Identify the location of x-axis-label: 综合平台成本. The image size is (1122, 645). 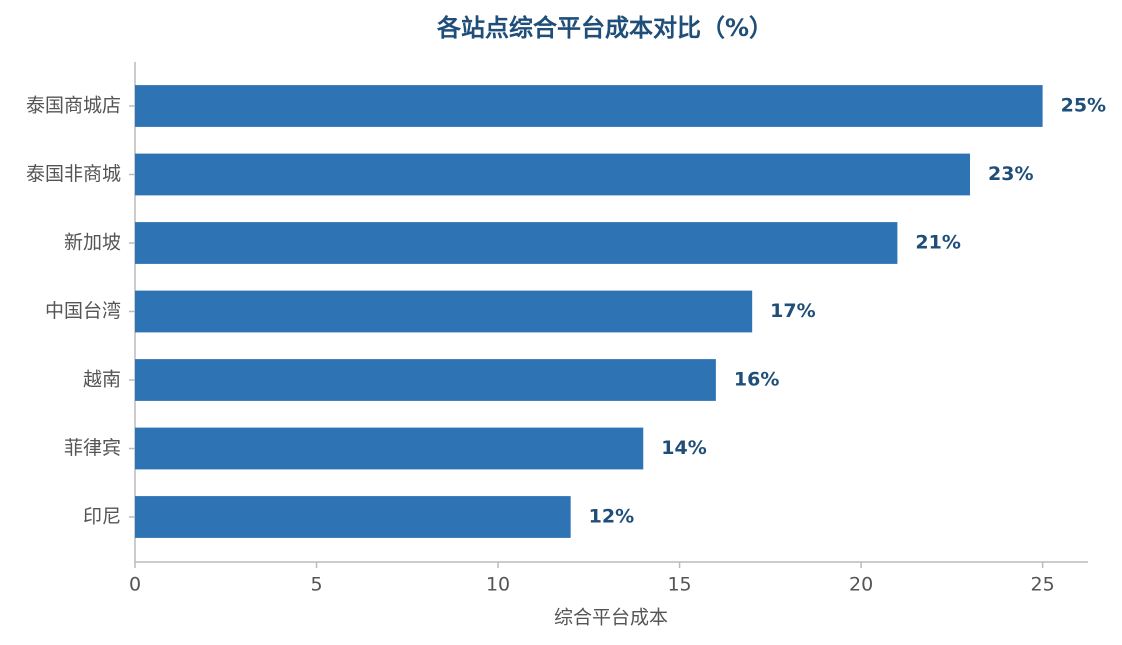
(611, 618).